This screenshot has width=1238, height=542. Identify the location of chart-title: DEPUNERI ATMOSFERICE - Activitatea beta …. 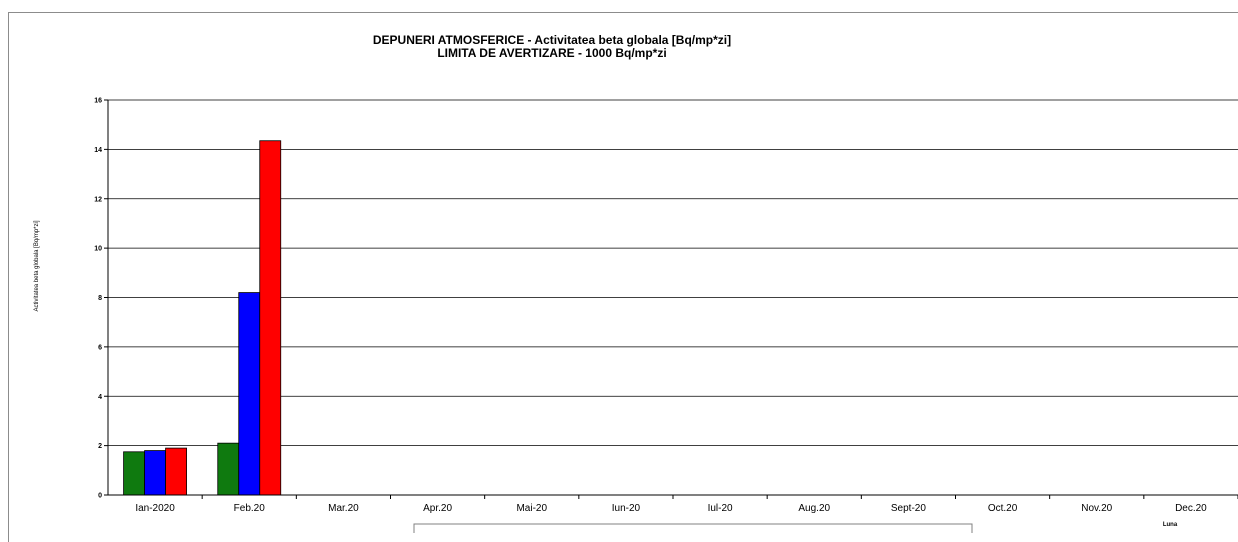
(552, 40).